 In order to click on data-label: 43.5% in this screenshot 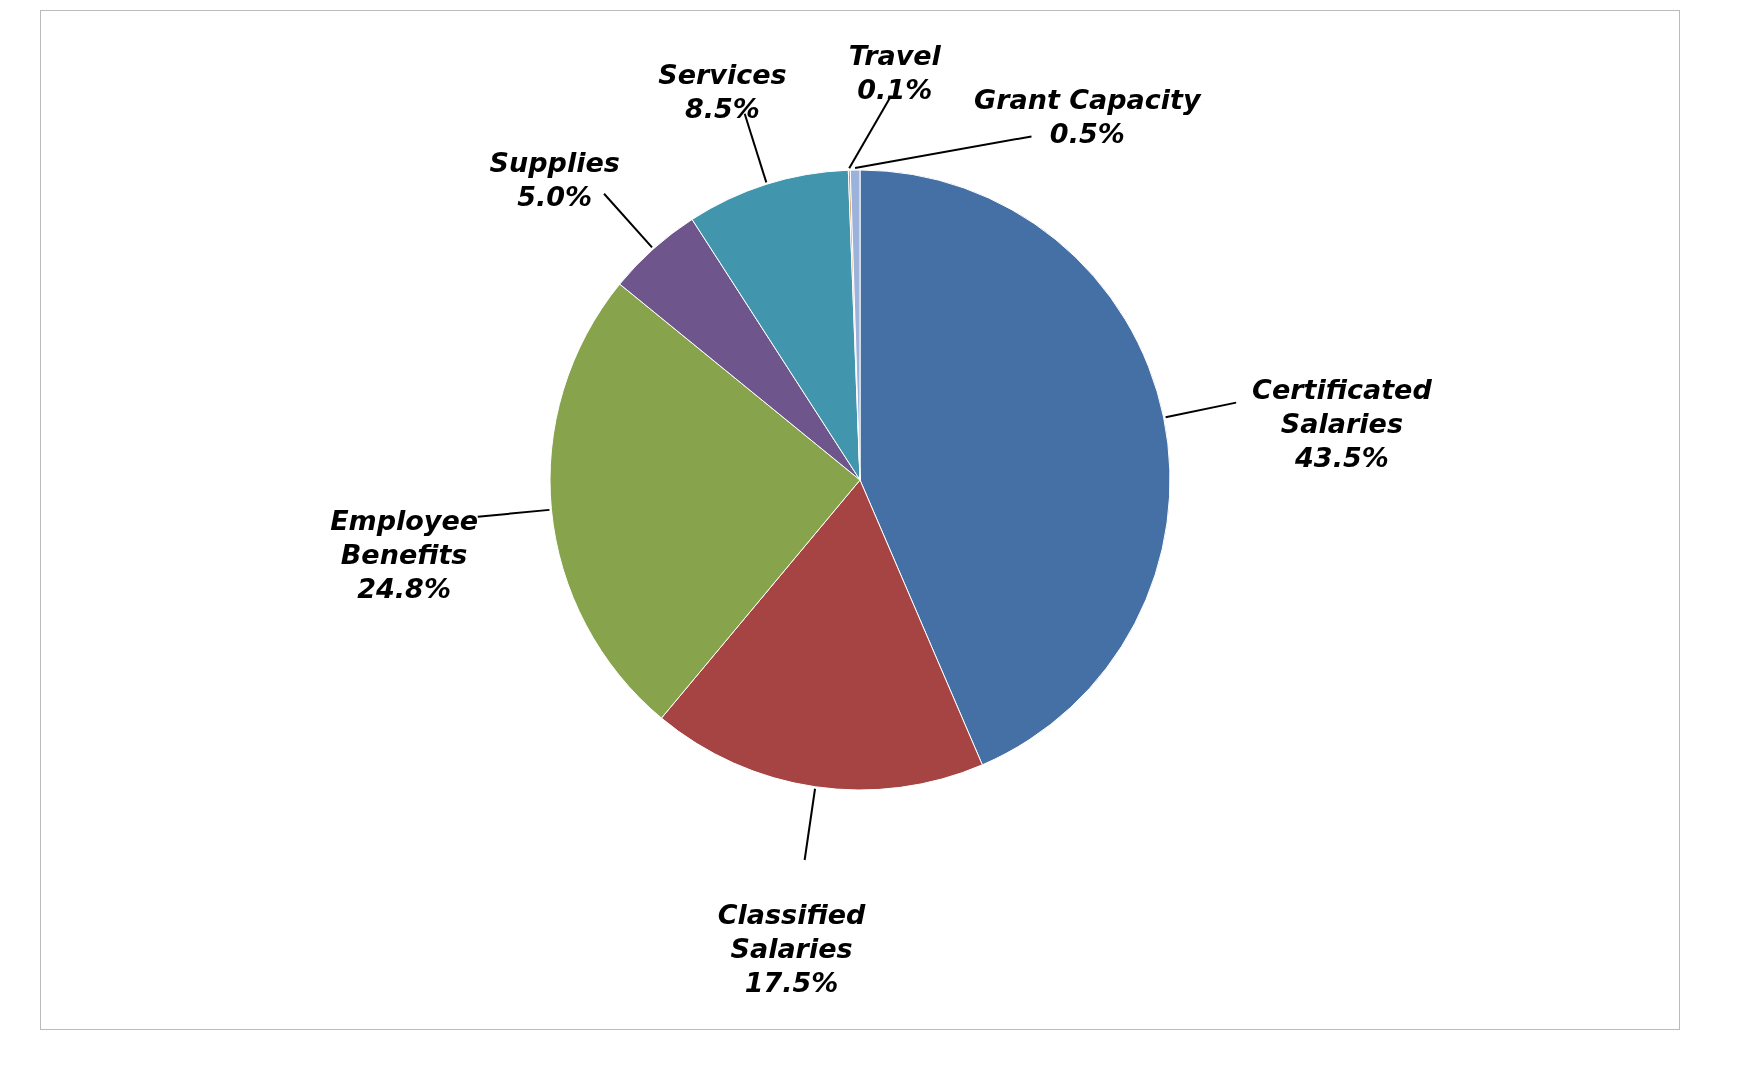, I will do `click(1341, 458)`.